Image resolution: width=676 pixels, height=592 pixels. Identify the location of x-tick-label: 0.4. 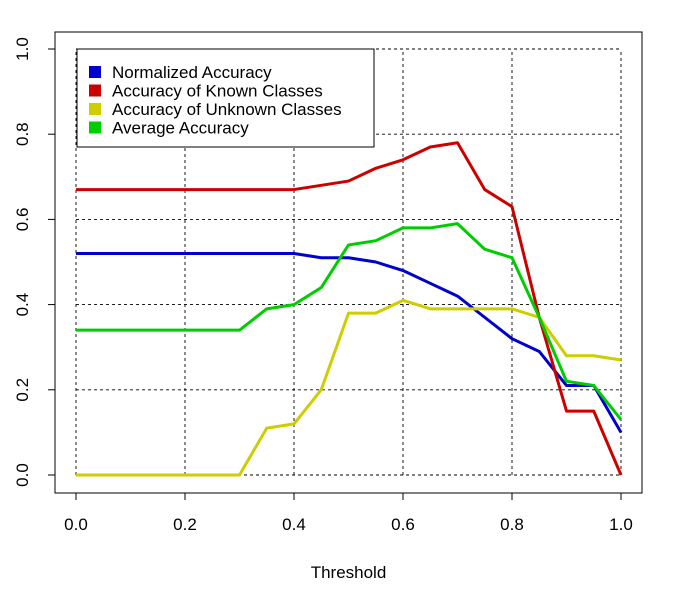
(294, 524).